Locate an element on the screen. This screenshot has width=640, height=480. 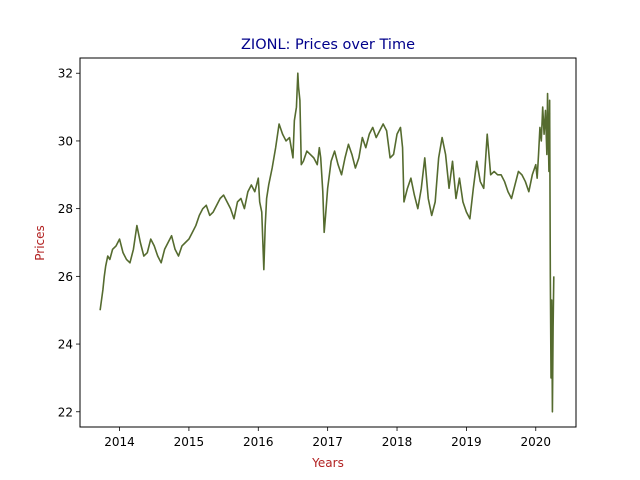
y-tick-label: 32 is located at coordinates (65, 74).